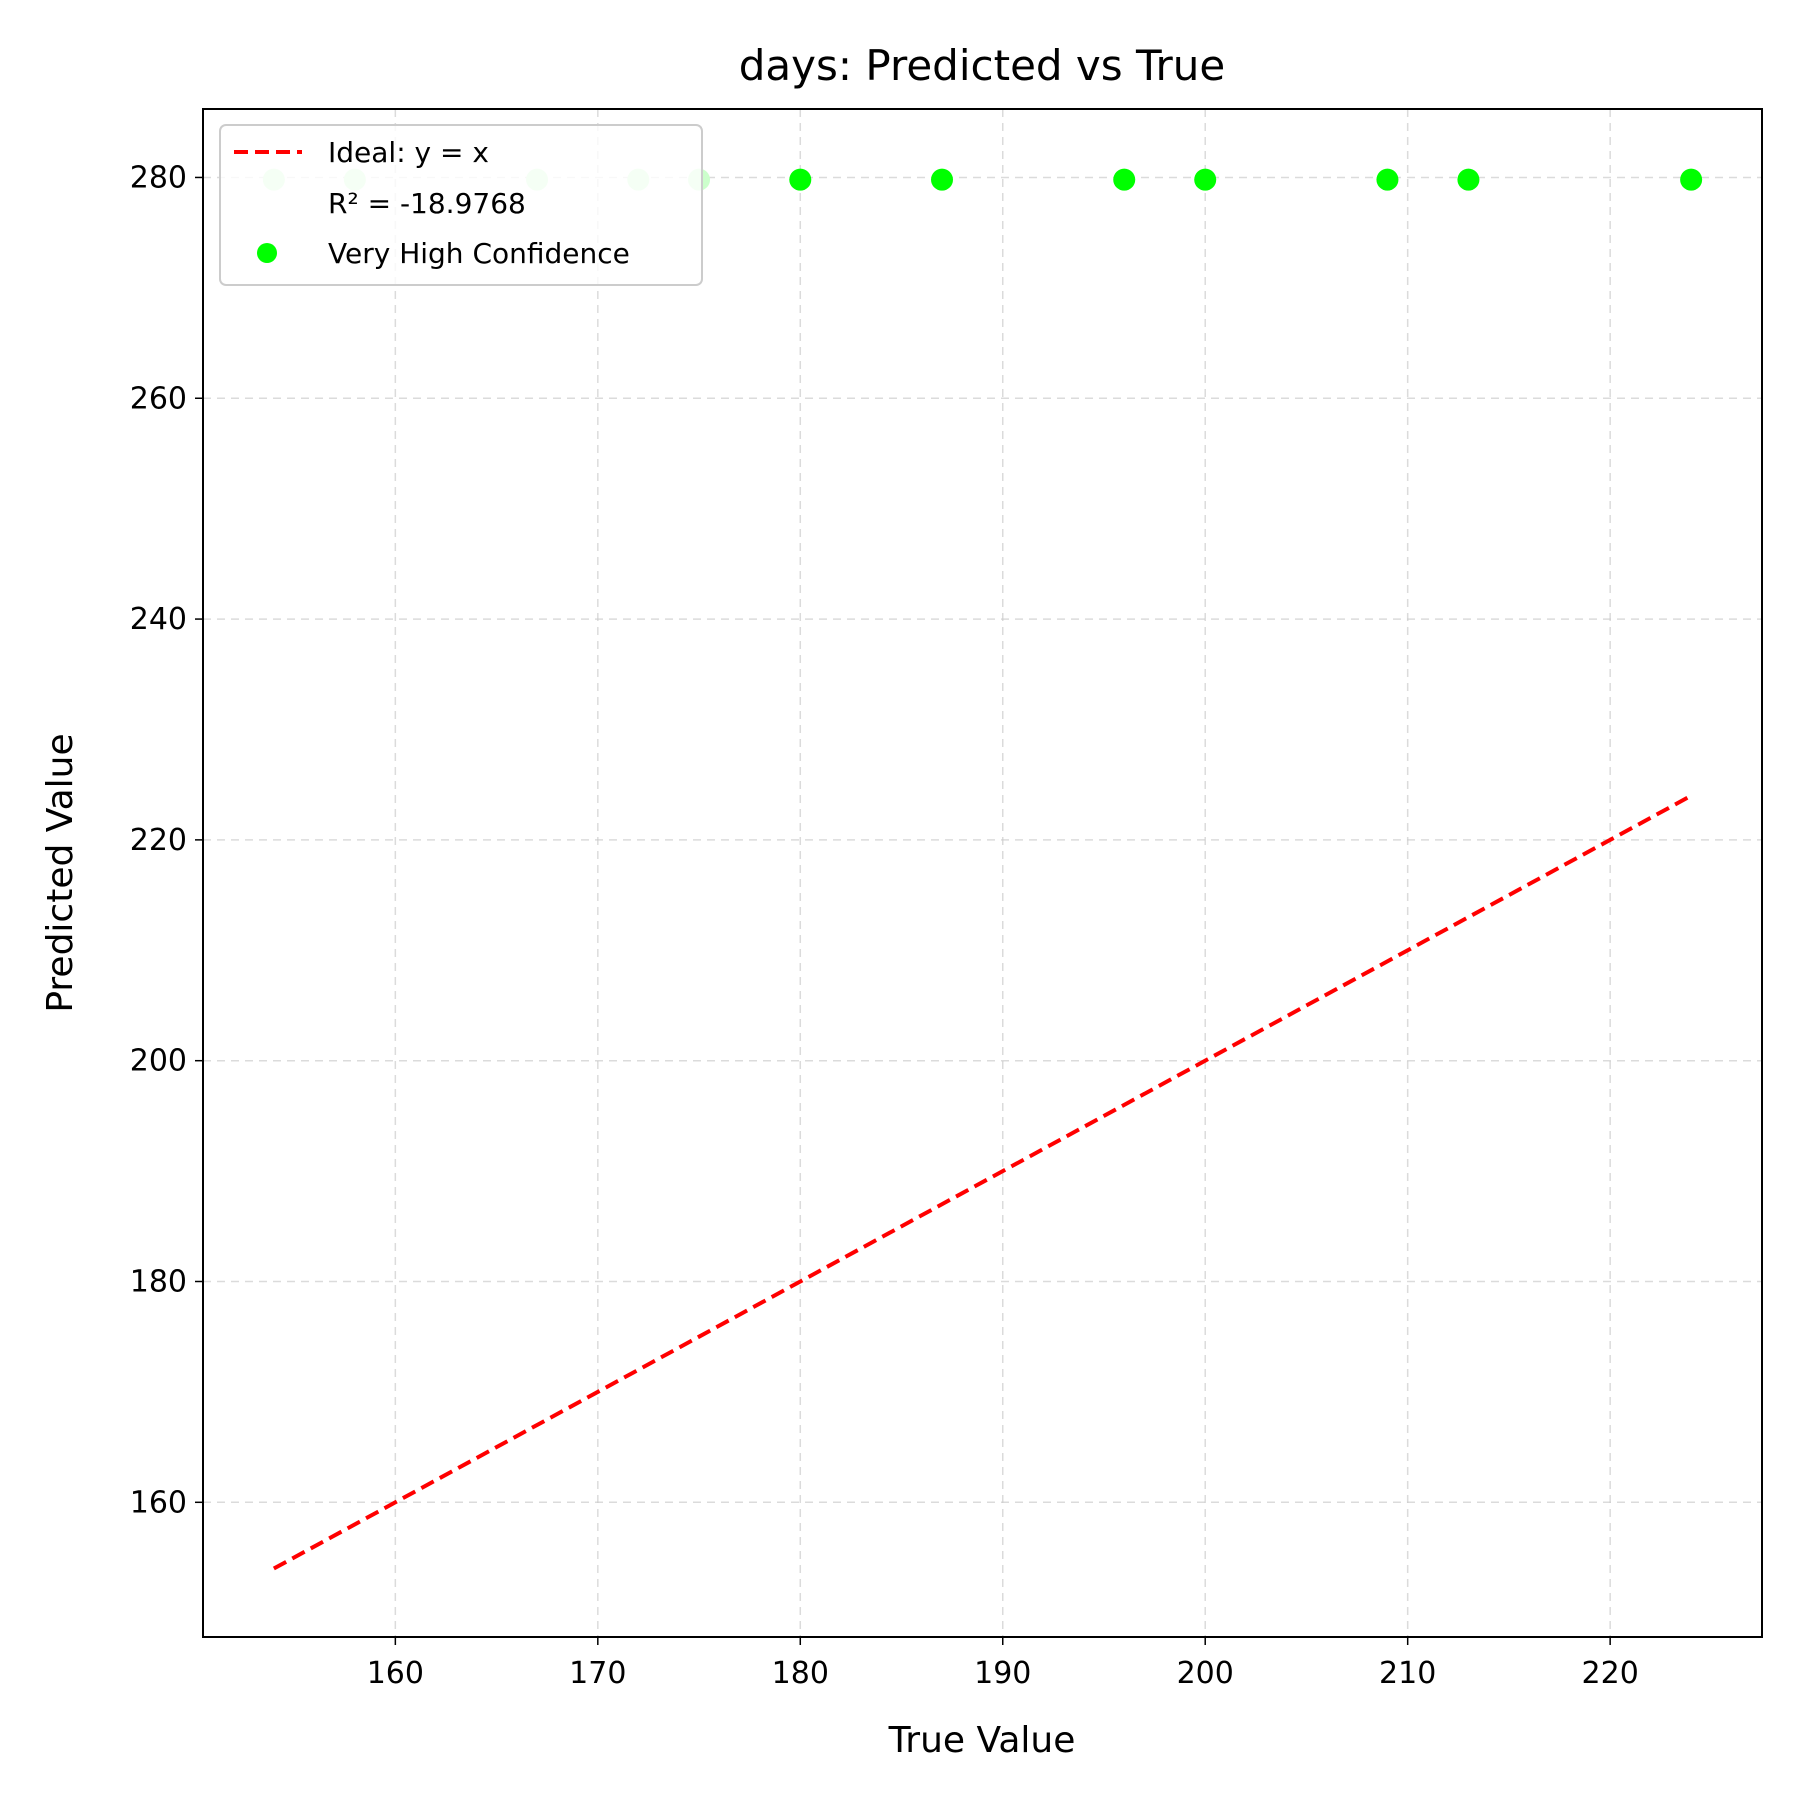 This screenshot has width=1800, height=1800. What do you see at coordinates (800, 1673) in the screenshot?
I see `x-tick-label: 180` at bounding box center [800, 1673].